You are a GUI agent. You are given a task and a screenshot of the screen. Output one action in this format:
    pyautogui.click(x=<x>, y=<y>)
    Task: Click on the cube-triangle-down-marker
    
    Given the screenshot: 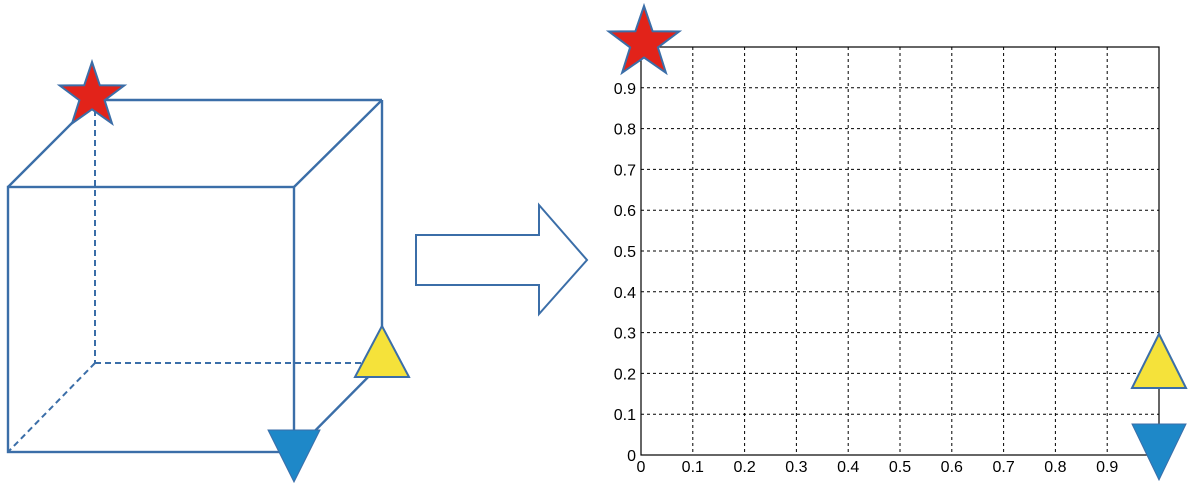 What is the action you would take?
    pyautogui.click(x=294, y=456)
    